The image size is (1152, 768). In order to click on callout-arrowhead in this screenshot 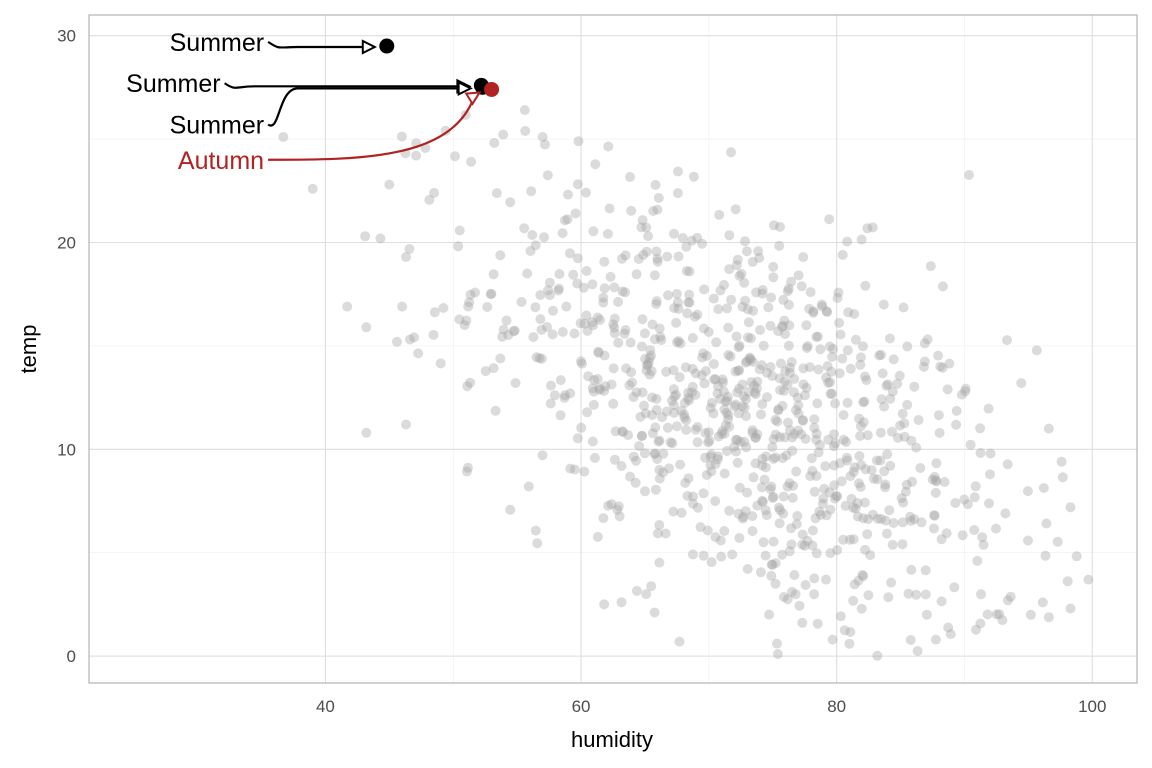, I will do `click(465, 88)`.